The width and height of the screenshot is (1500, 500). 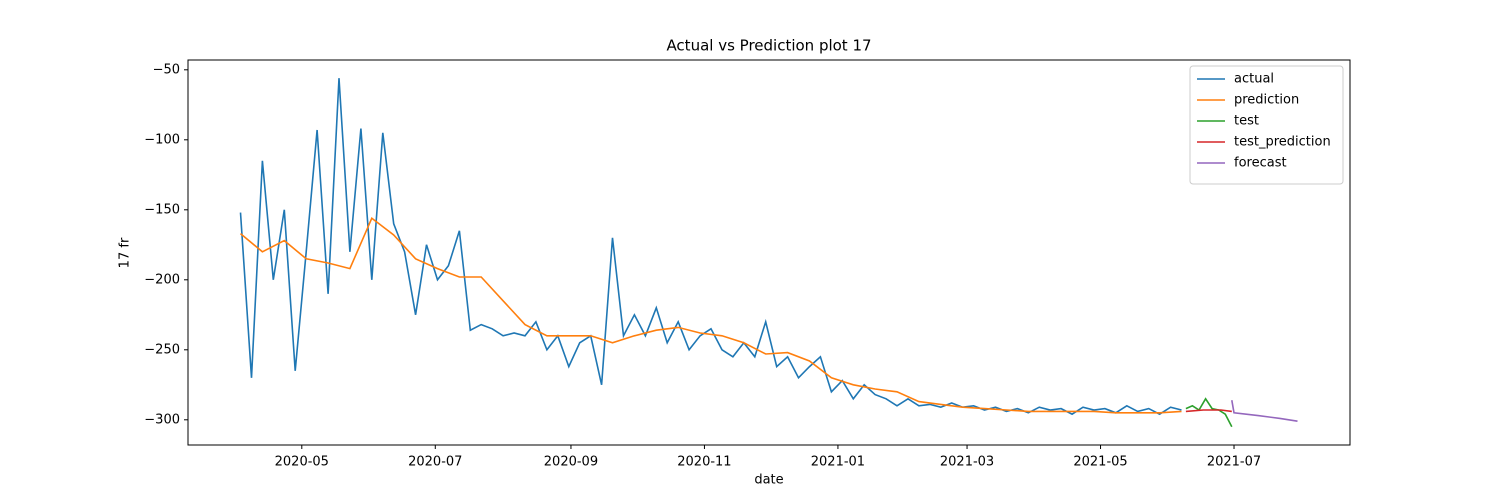 What do you see at coordinates (1266, 100) in the screenshot?
I see `legend-label: prediction` at bounding box center [1266, 100].